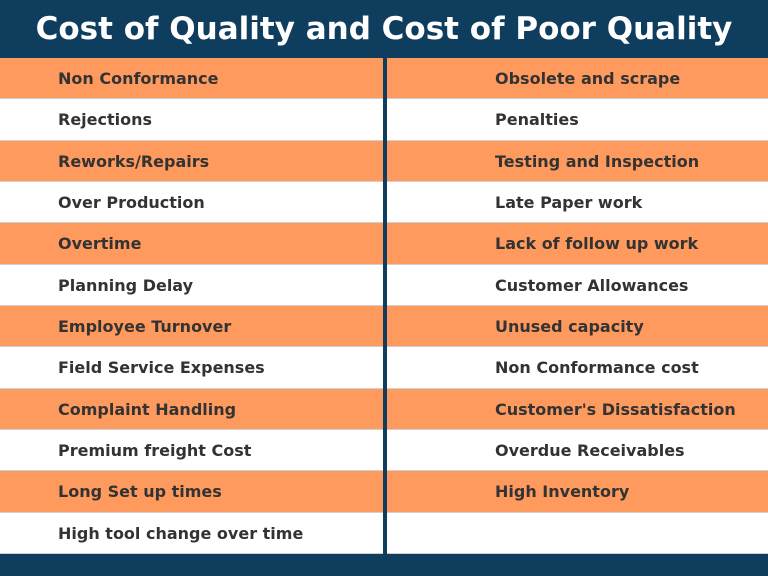  What do you see at coordinates (191, 120) in the screenshot?
I see `table-cell: Rejections` at bounding box center [191, 120].